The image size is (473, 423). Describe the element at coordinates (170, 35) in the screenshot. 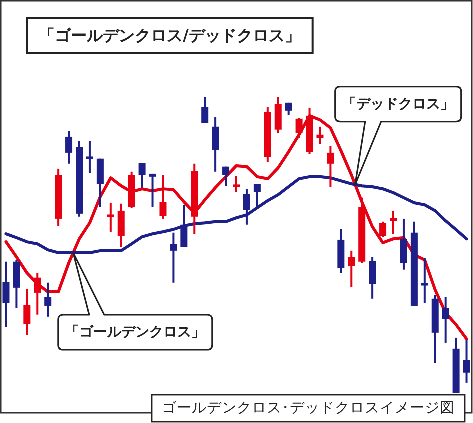

I see `chart-title: 「ゴールデンクロス/デッドクロス」` at that location.